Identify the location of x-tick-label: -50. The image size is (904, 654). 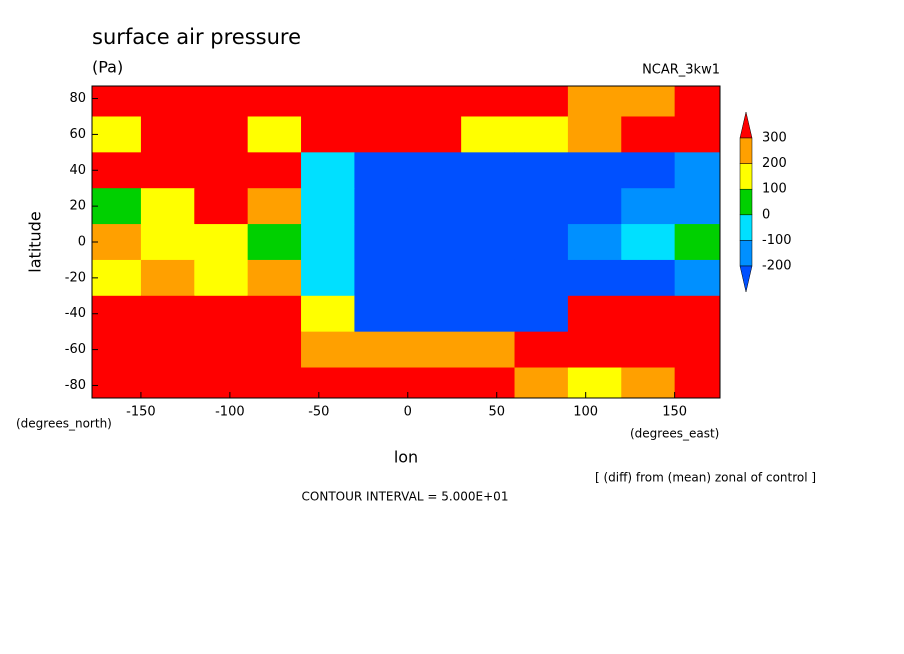
(318, 412).